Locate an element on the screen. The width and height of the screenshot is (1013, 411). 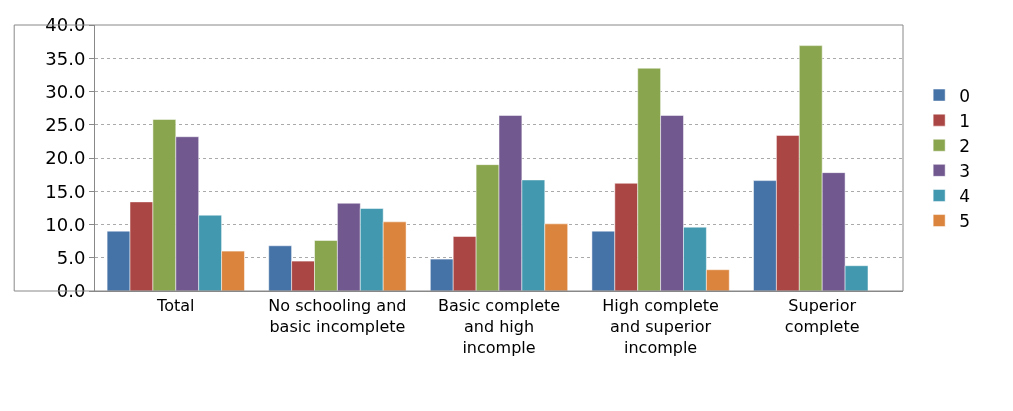
y-tick-label: 30.0 is located at coordinates (65, 91).